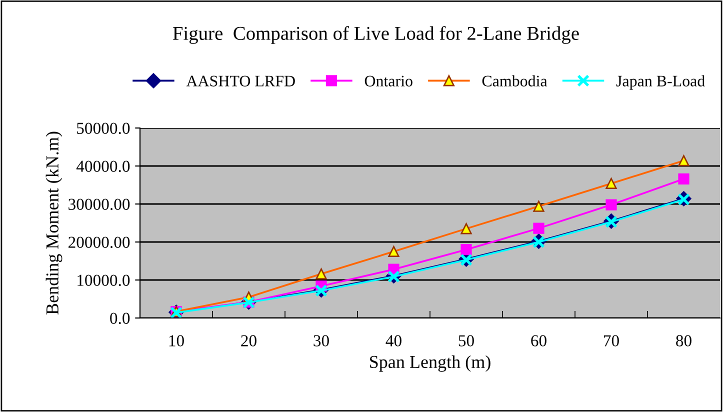 The width and height of the screenshot is (723, 412). Describe the element at coordinates (99, 204) in the screenshot. I see `y-tick-label: 30000.00` at that location.